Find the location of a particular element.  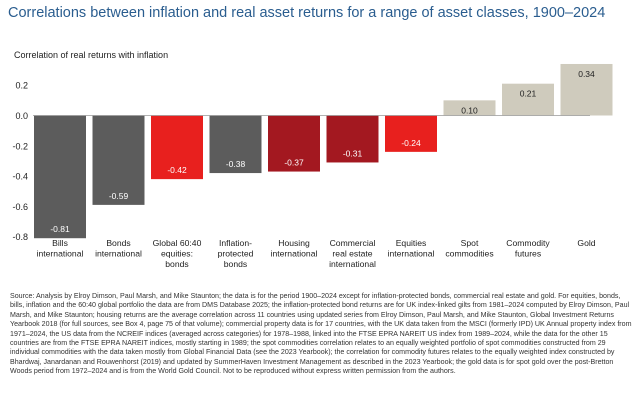

x-tick-label: Bonds international is located at coordinates (118, 248).